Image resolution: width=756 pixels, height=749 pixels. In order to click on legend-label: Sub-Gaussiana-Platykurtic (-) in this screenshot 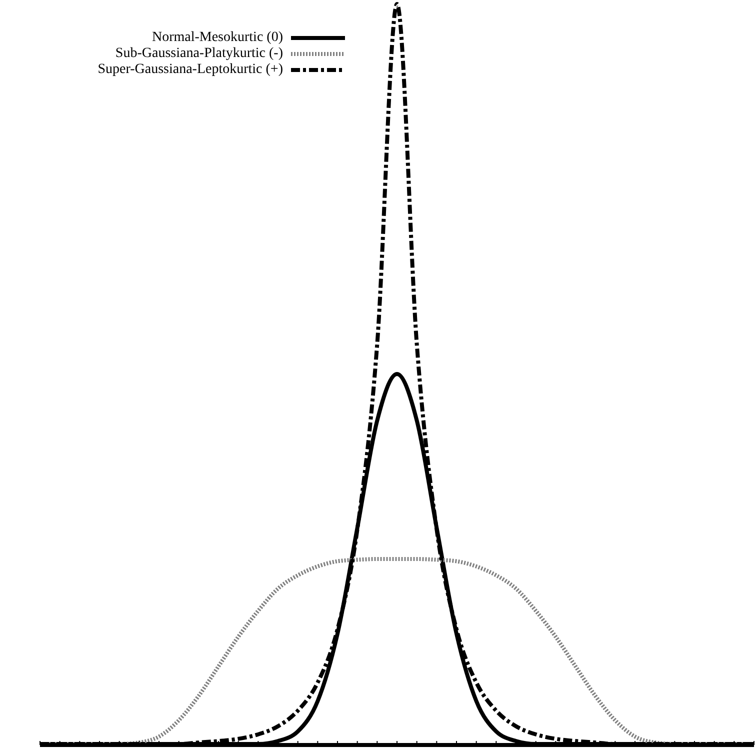, I will do `click(199, 54)`.